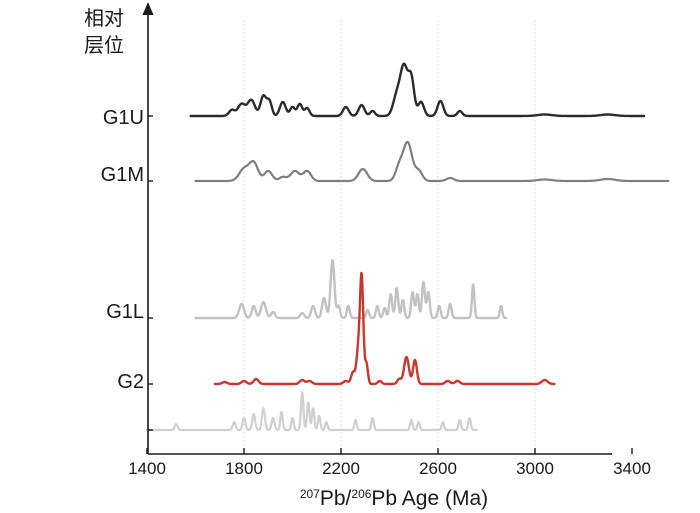 The height and width of the screenshot is (513, 700). Describe the element at coordinates (122, 250) in the screenshot. I see `row-labels: G1U G1M G1L G2` at that location.